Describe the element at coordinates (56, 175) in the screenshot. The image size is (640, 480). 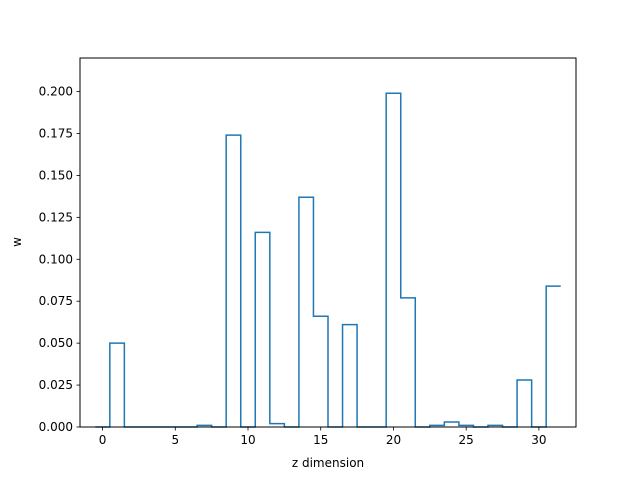
I see `y-tick-label: 0.150` at that location.